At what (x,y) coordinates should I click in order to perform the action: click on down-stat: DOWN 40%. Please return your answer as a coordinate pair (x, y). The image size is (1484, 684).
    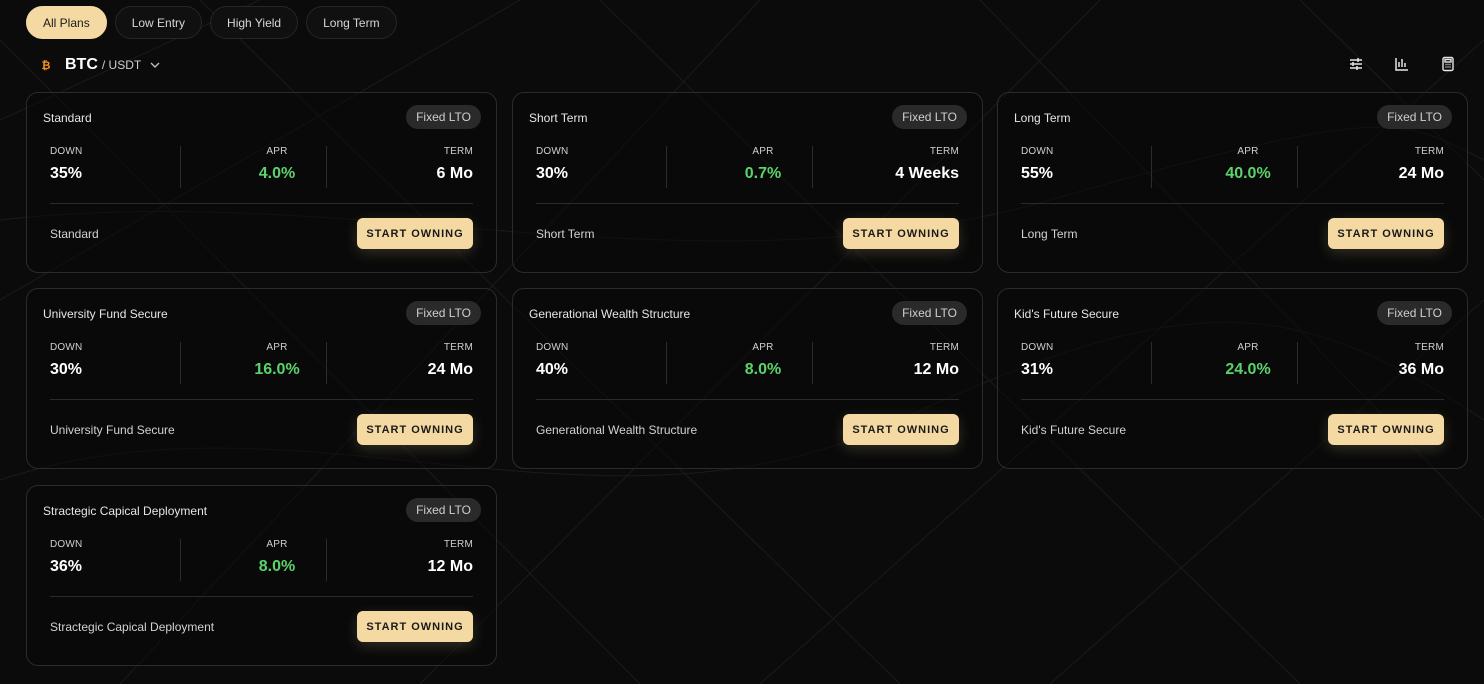
    Looking at the image, I should click on (552, 363).